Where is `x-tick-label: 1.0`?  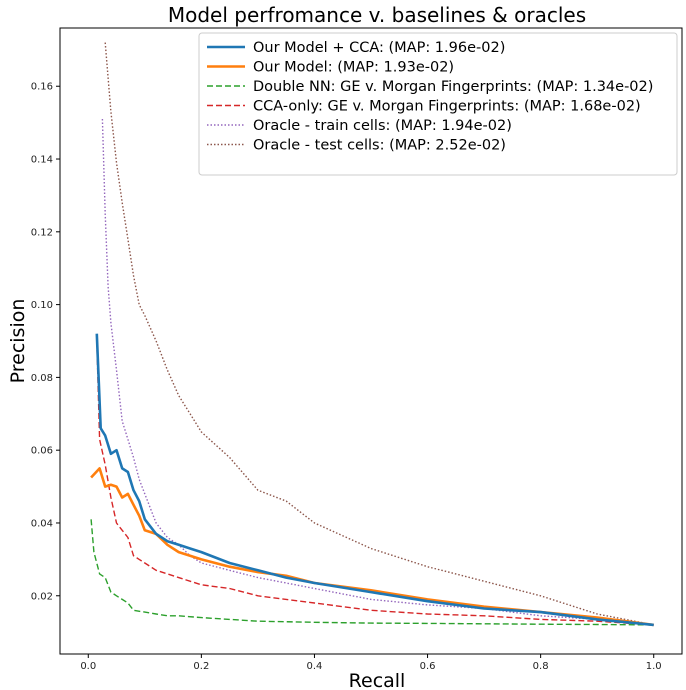
x-tick-label: 1.0 is located at coordinates (654, 666).